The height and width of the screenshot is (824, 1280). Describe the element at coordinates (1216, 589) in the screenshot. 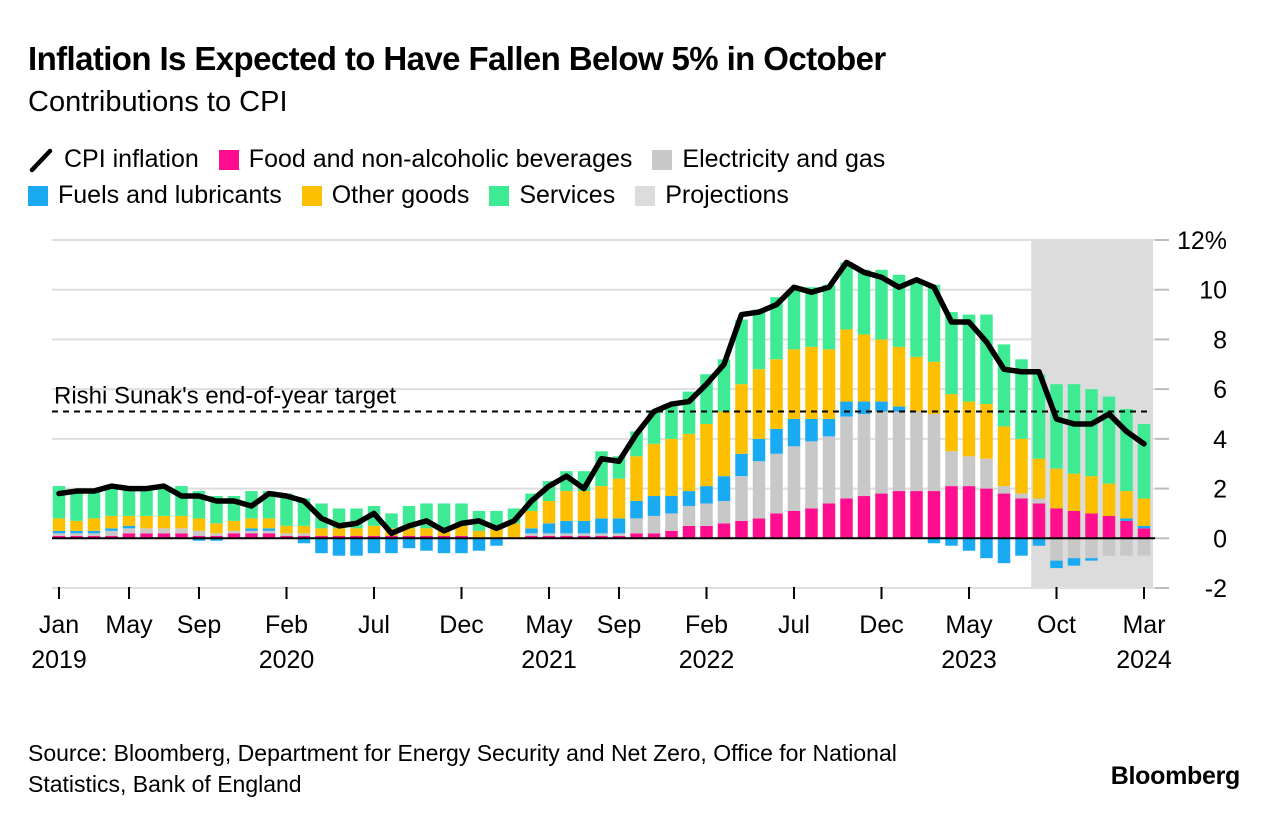

I see `y-tick-label: -2` at that location.